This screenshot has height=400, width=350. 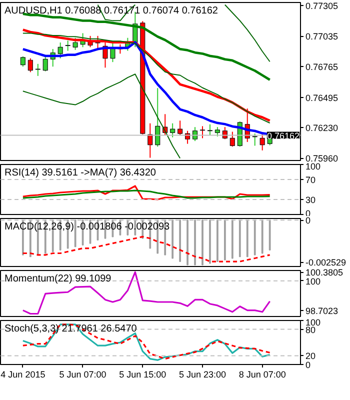 What do you see at coordinates (311, 200) in the screenshot?
I see `y-tick-label: 30` at bounding box center [311, 200].